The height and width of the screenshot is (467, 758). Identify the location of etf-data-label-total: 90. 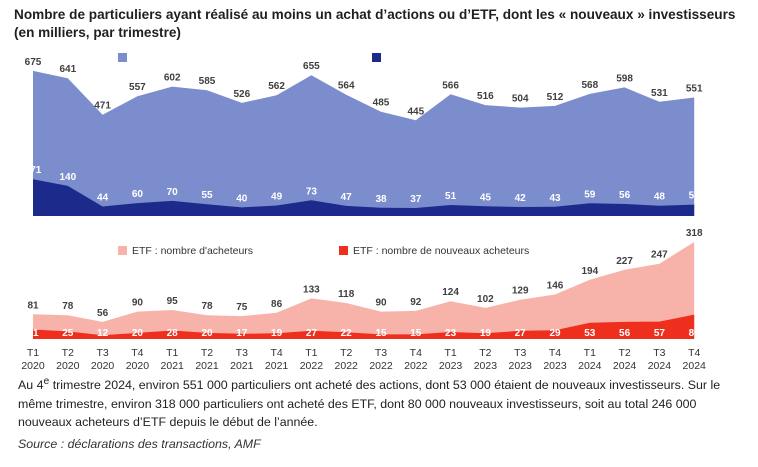
(138, 303).